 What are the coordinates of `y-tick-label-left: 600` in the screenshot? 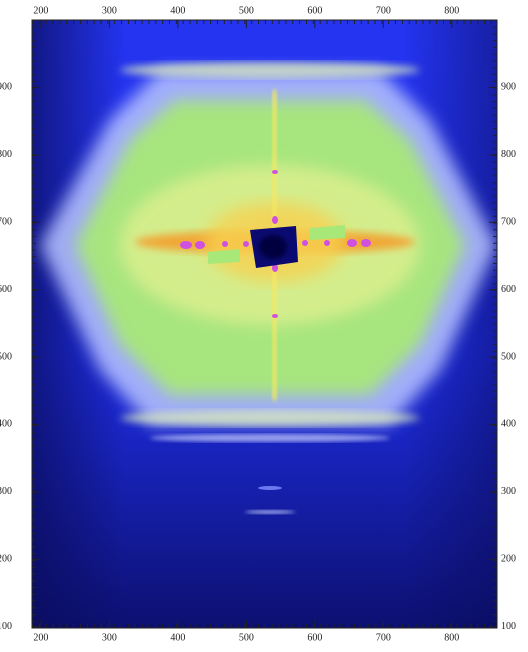 It's located at (6, 289).